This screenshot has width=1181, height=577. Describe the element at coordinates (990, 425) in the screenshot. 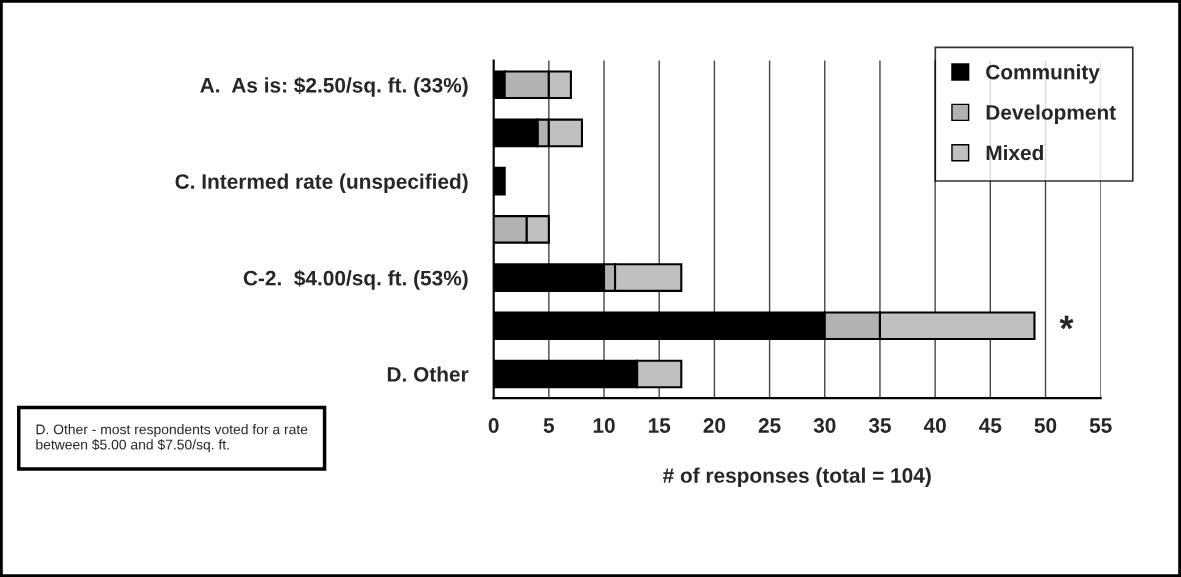

I see `x-tick-label: 45` at that location.